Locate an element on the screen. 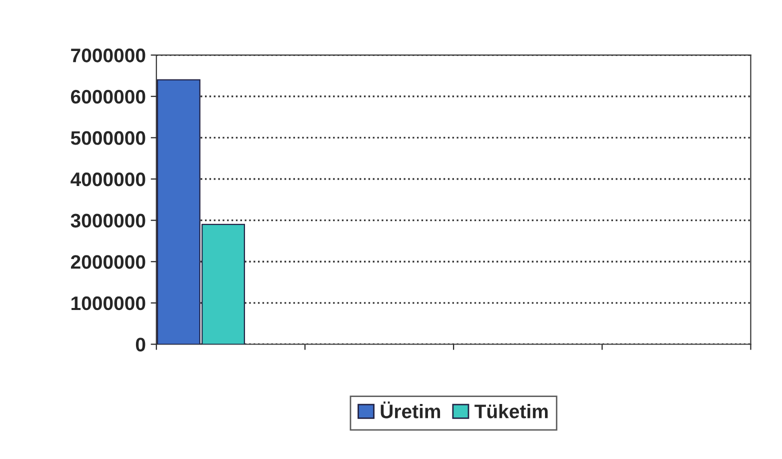 The width and height of the screenshot is (782, 459). y-tick-label: 5000000 is located at coordinates (108, 138).